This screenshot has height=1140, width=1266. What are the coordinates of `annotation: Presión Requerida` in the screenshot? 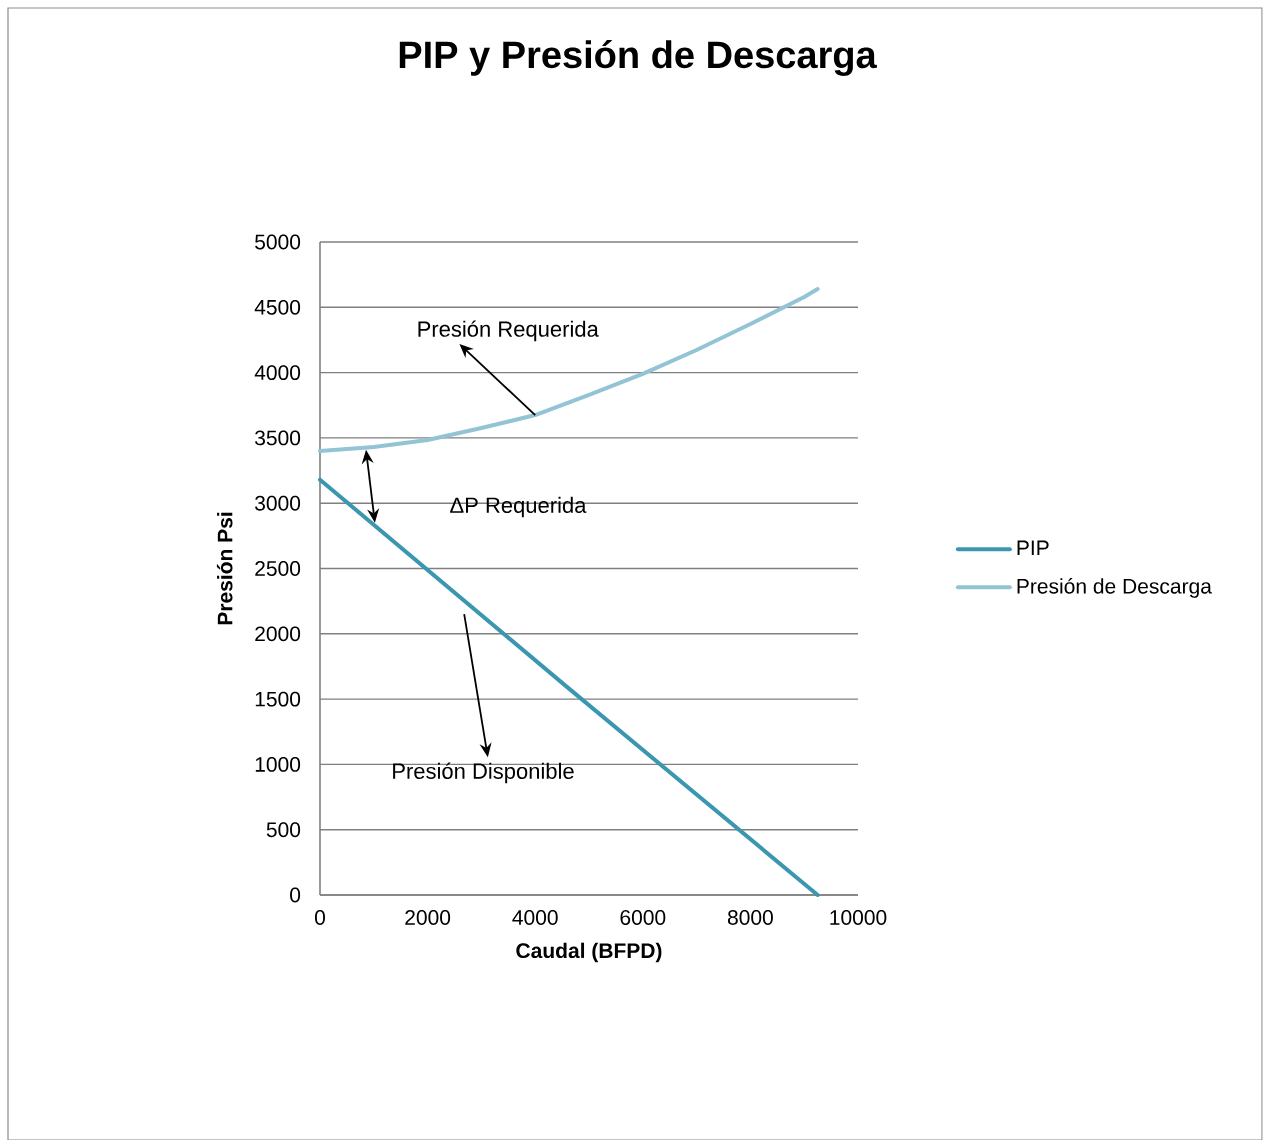 It's located at (508, 331).